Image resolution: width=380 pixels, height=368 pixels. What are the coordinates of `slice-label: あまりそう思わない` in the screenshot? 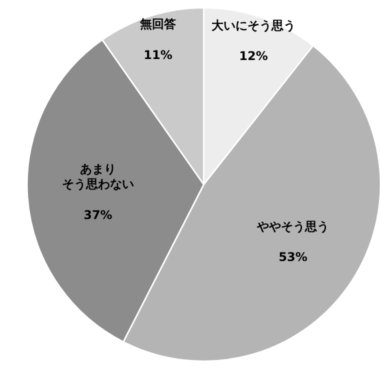 It's located at (98, 177).